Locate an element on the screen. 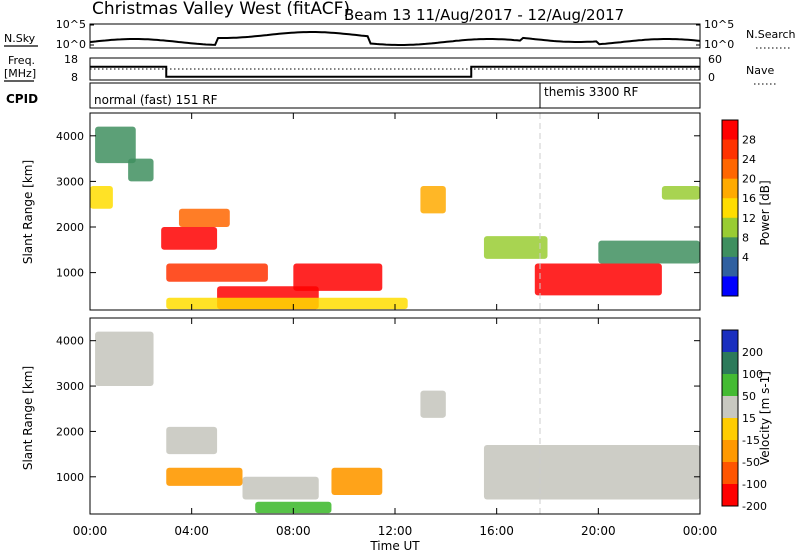 This screenshot has height=554, width=800. cpid-mode-normal: normal (fast) 151 RF is located at coordinates (156, 100).